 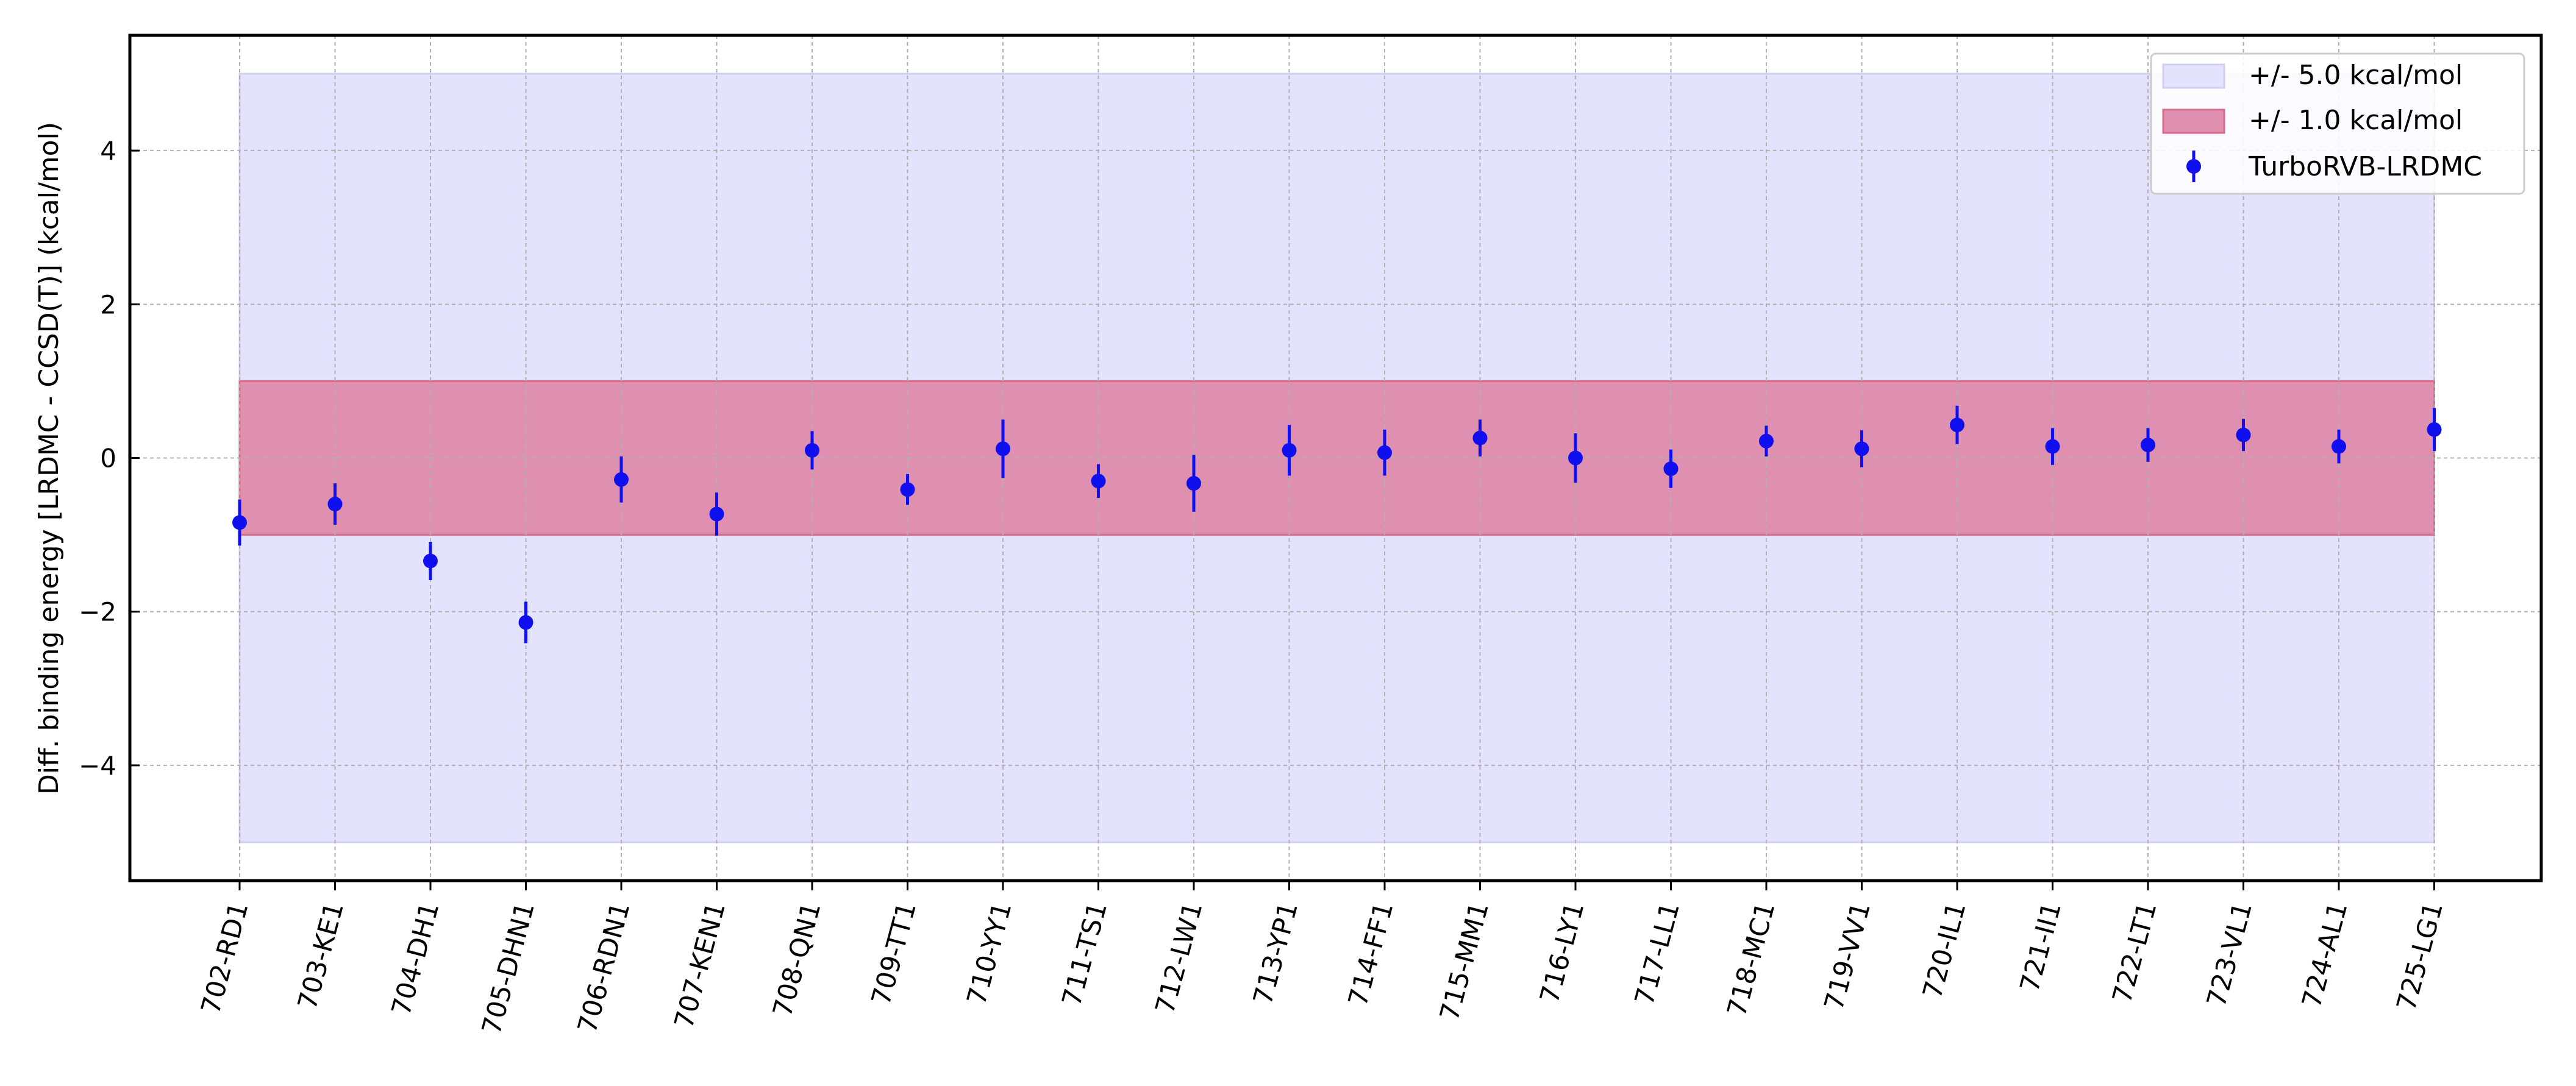 I want to click on x-tick-label: 716-LY1, so click(x=1562, y=953).